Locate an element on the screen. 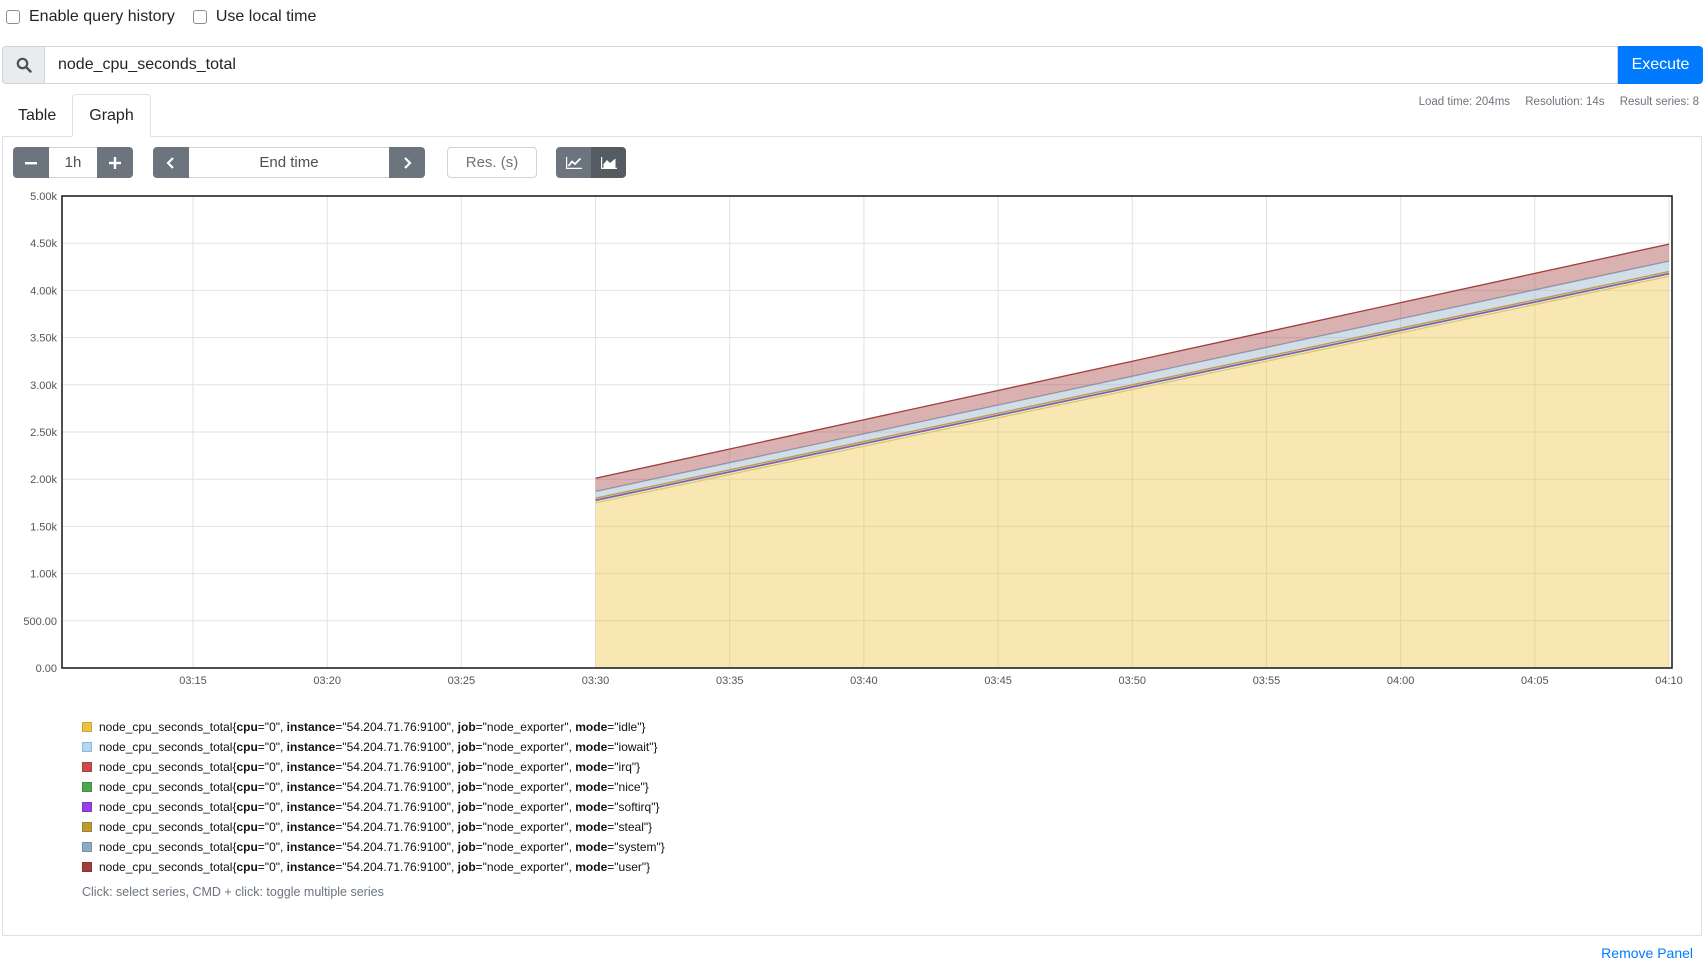 The height and width of the screenshot is (961, 1703). previous-time-button is located at coordinates (171, 162).